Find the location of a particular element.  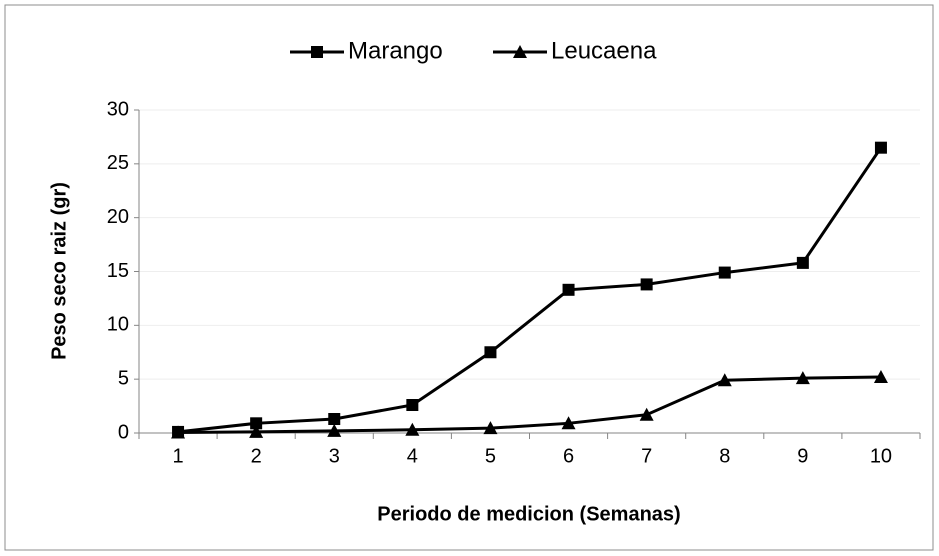

x-tick-label: 10 is located at coordinates (881, 456).